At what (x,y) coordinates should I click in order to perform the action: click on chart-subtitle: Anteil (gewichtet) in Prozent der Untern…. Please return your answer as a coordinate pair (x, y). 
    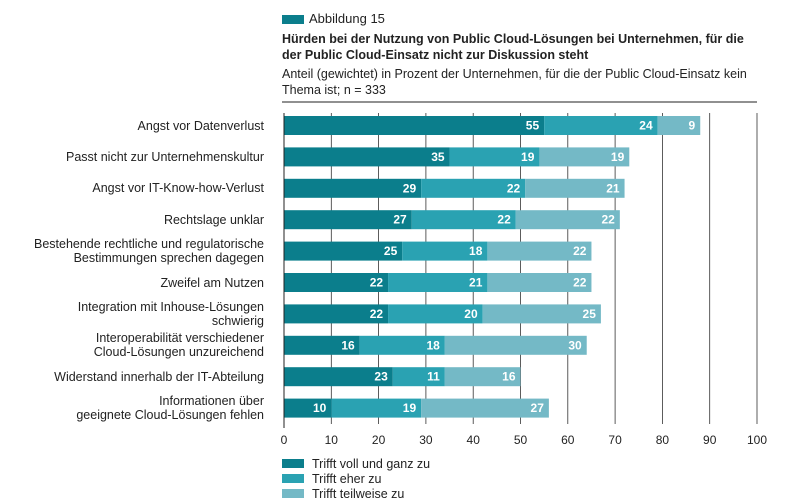
    Looking at the image, I should click on (514, 82).